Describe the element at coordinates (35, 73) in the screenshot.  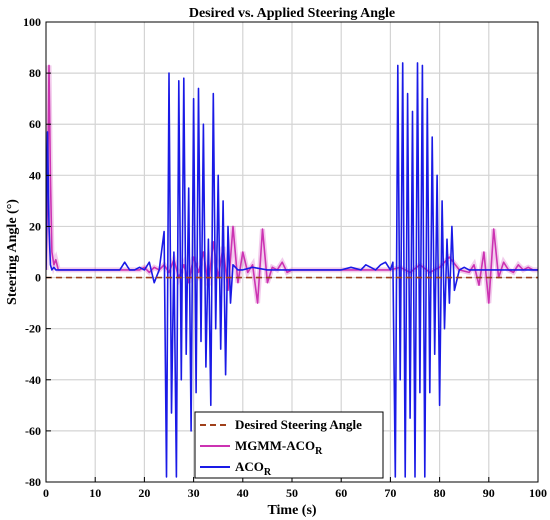
I see `y-tick-label: 80` at that location.